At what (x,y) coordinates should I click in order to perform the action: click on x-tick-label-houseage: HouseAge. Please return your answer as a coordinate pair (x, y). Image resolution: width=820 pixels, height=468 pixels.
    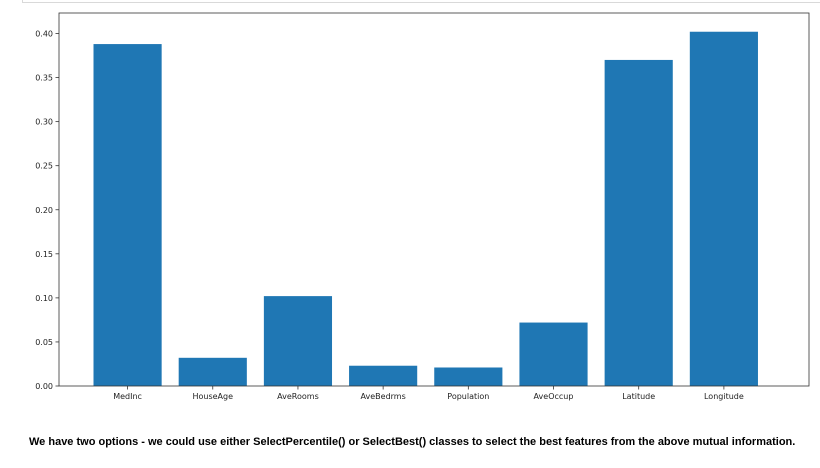
    Looking at the image, I should click on (212, 396).